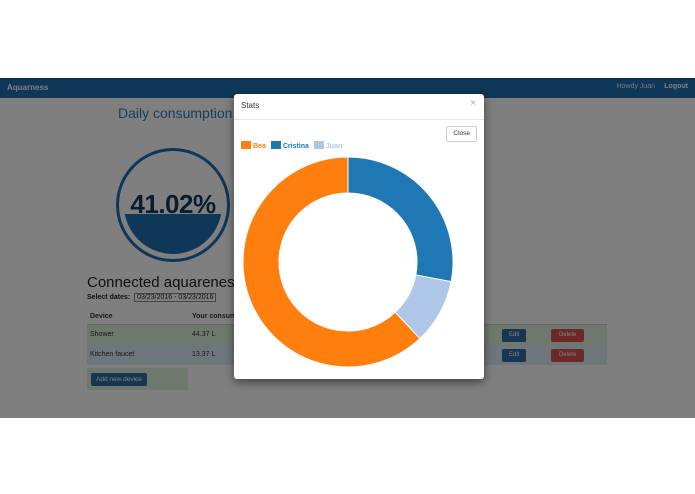 This screenshot has height=494, width=695. Describe the element at coordinates (473, 103) in the screenshot. I see `close-icon: ×` at that location.